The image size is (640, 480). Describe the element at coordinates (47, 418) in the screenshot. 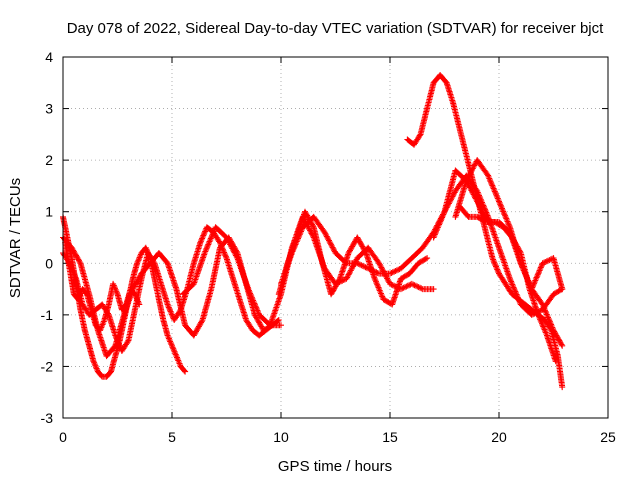

I see `y-tick-label: -3` at that location.